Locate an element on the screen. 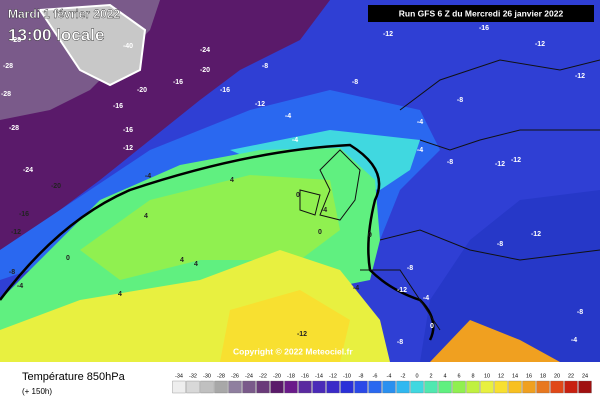 The width and height of the screenshot is (600, 405). legend-label: 14 is located at coordinates (515, 376).